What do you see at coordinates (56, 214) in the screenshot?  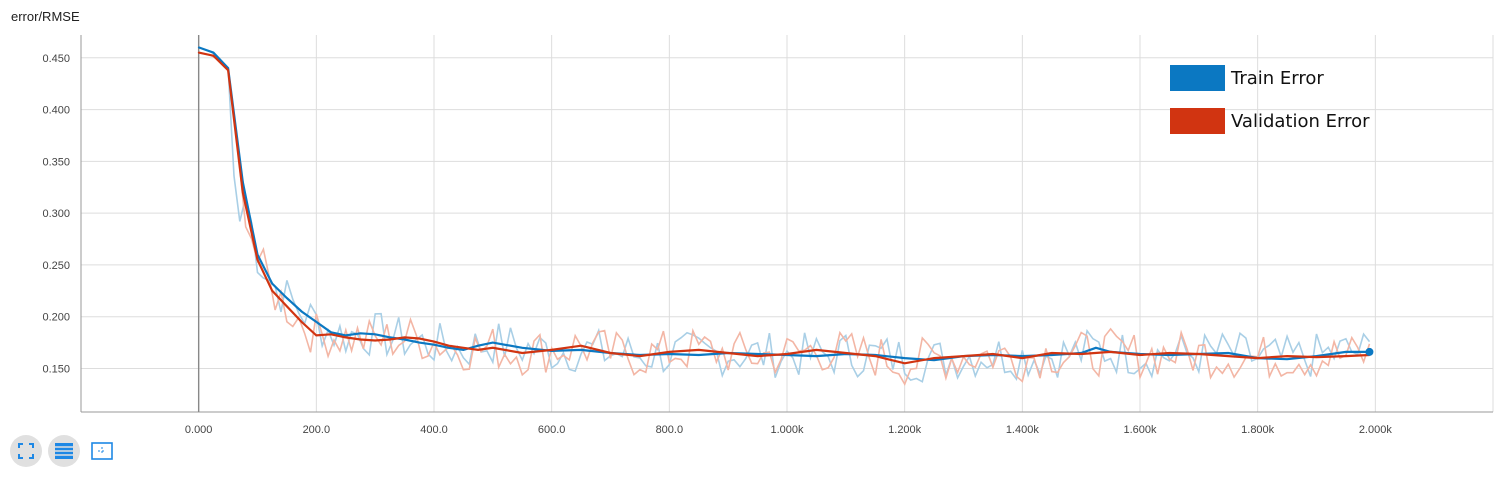 I see `y-tick-label: 0.300` at bounding box center [56, 214].